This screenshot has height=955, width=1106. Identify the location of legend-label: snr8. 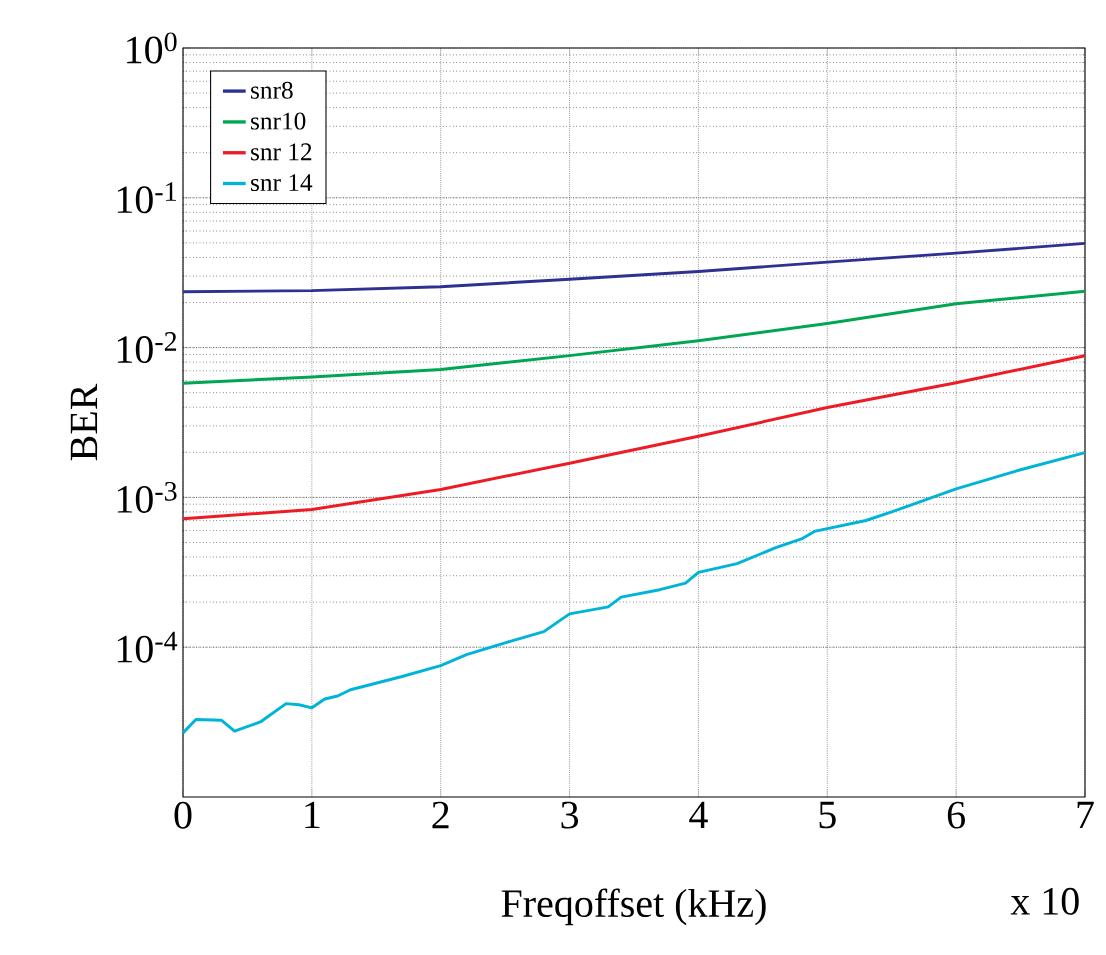
(272, 90).